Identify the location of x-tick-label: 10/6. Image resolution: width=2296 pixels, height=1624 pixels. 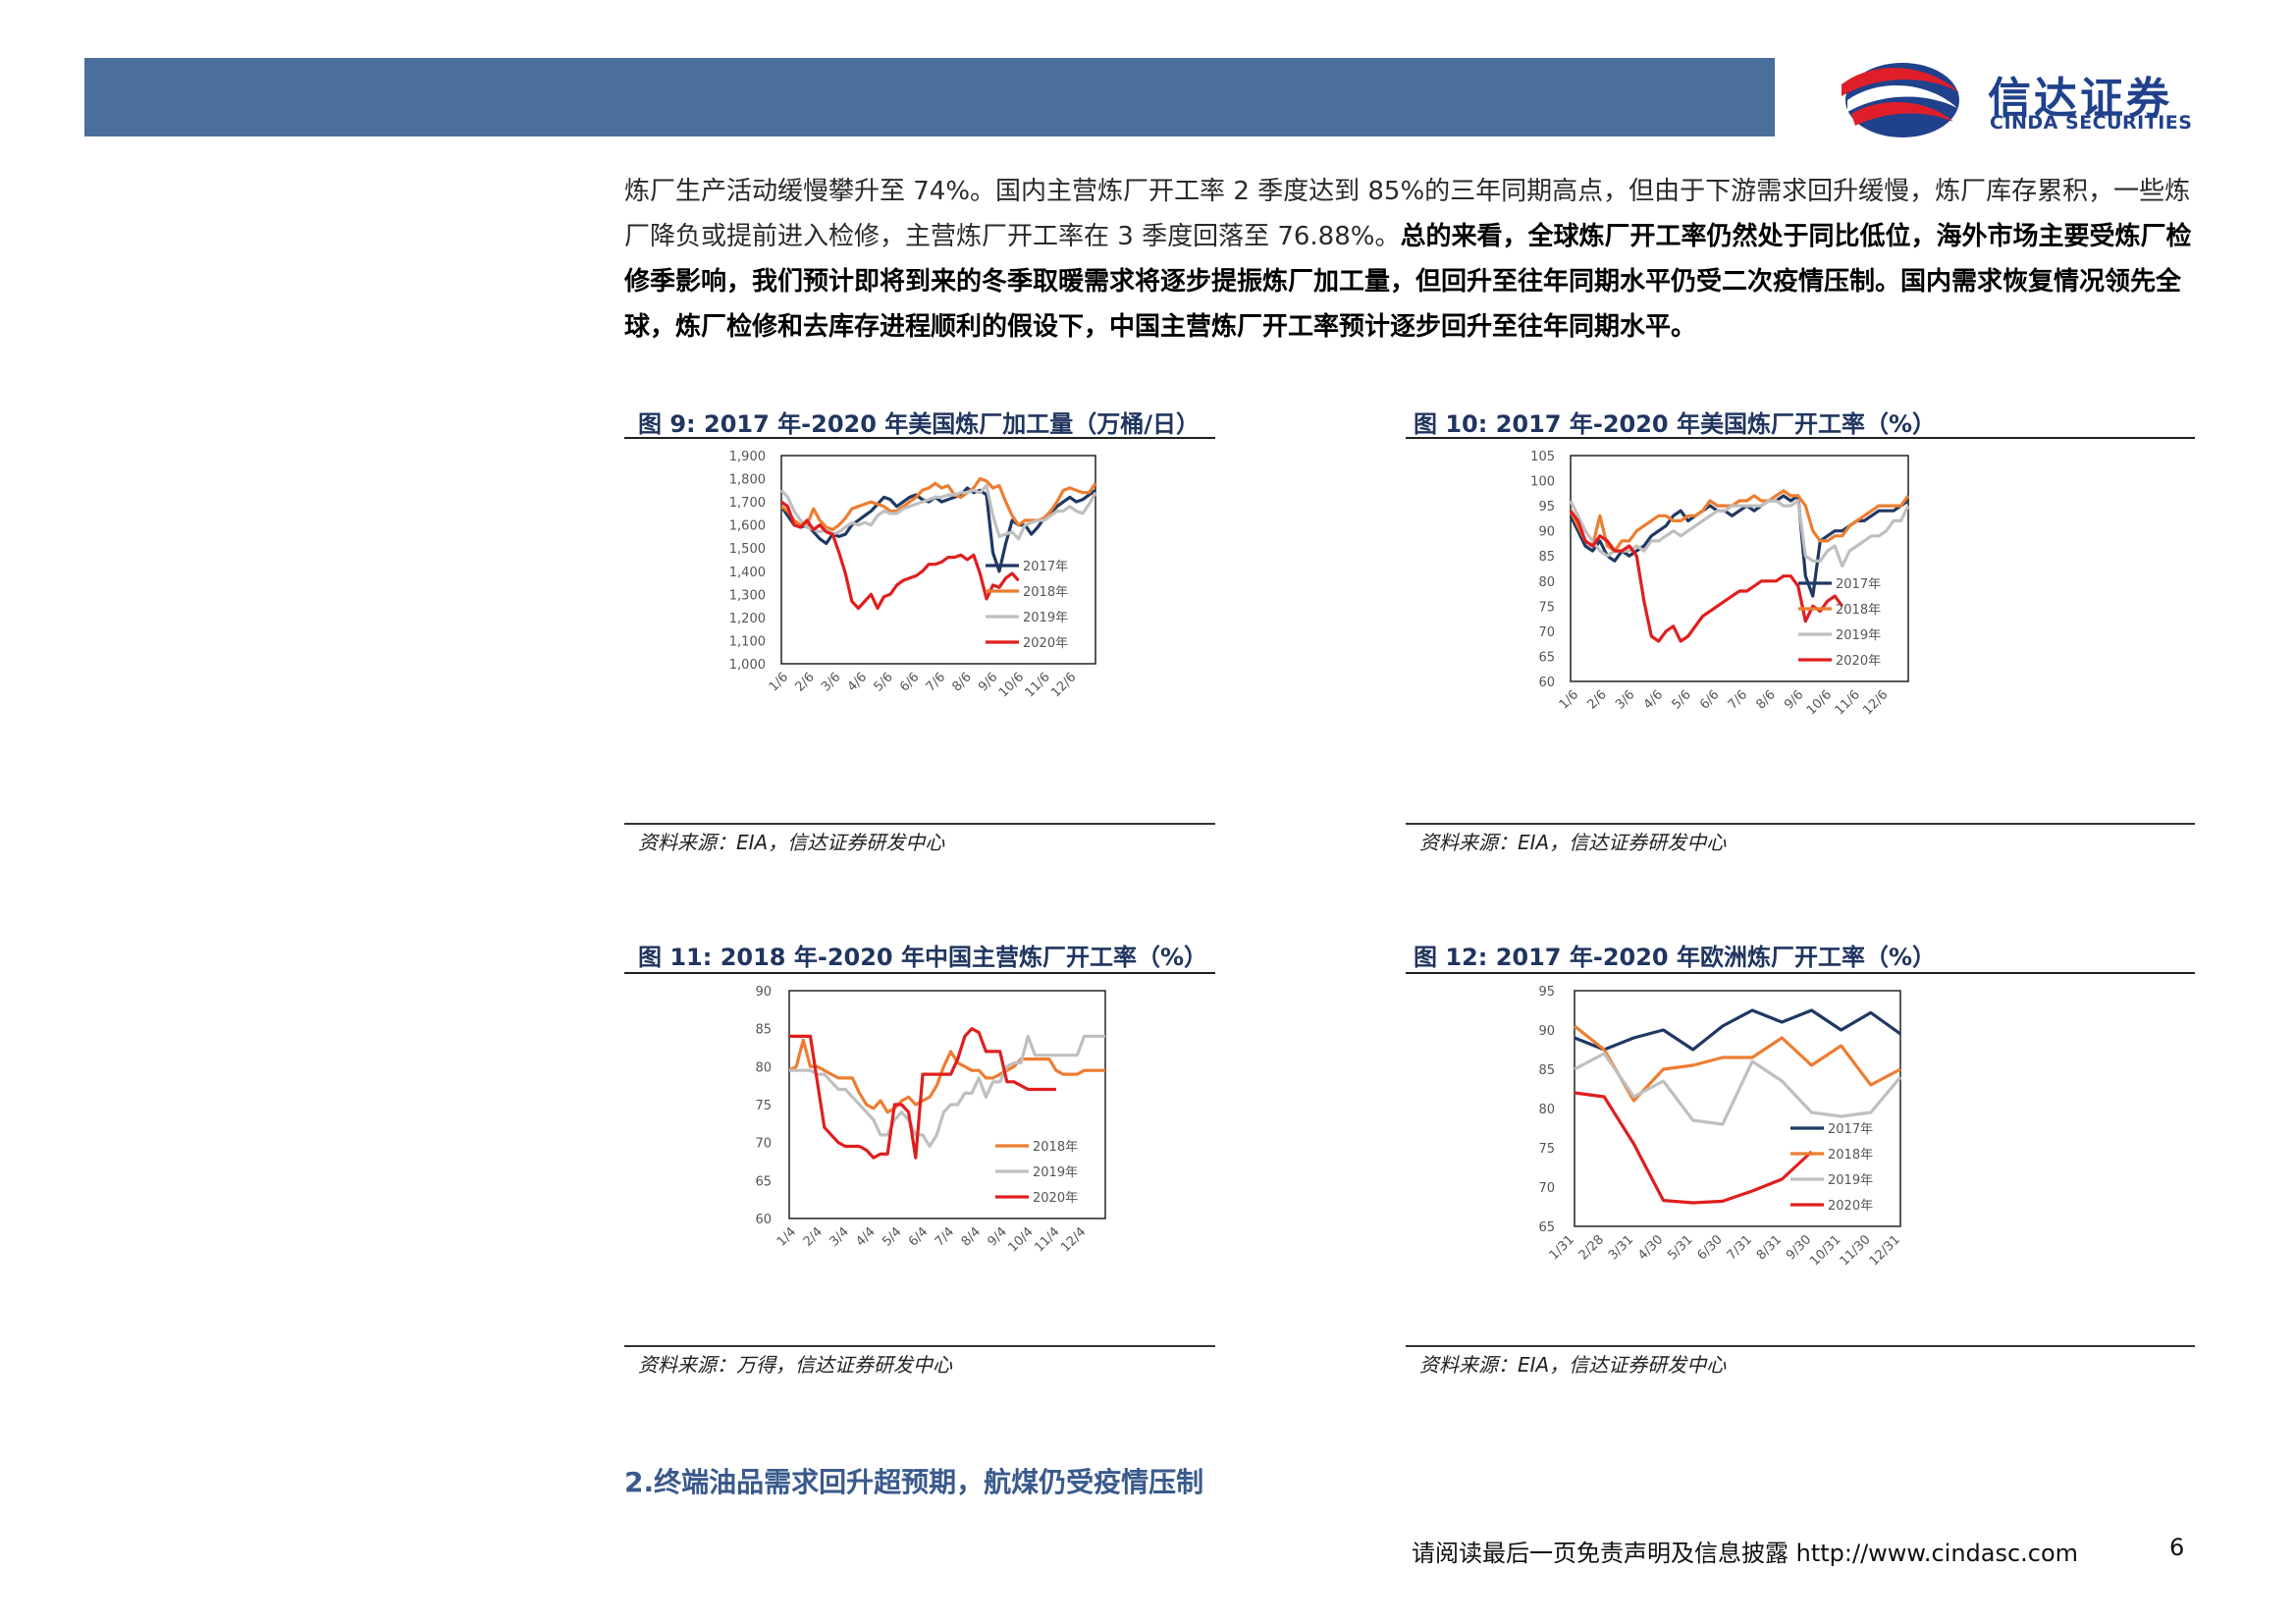
(1820, 702).